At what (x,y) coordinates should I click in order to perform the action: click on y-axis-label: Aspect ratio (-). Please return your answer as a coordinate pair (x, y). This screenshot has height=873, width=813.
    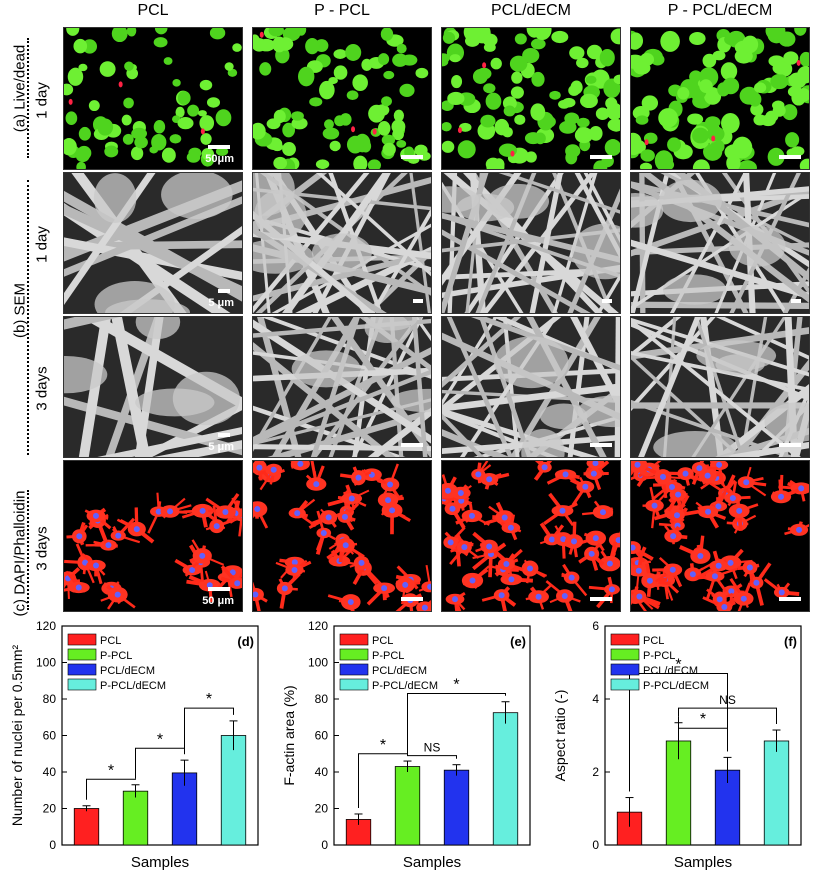
    Looking at the image, I should click on (560, 736).